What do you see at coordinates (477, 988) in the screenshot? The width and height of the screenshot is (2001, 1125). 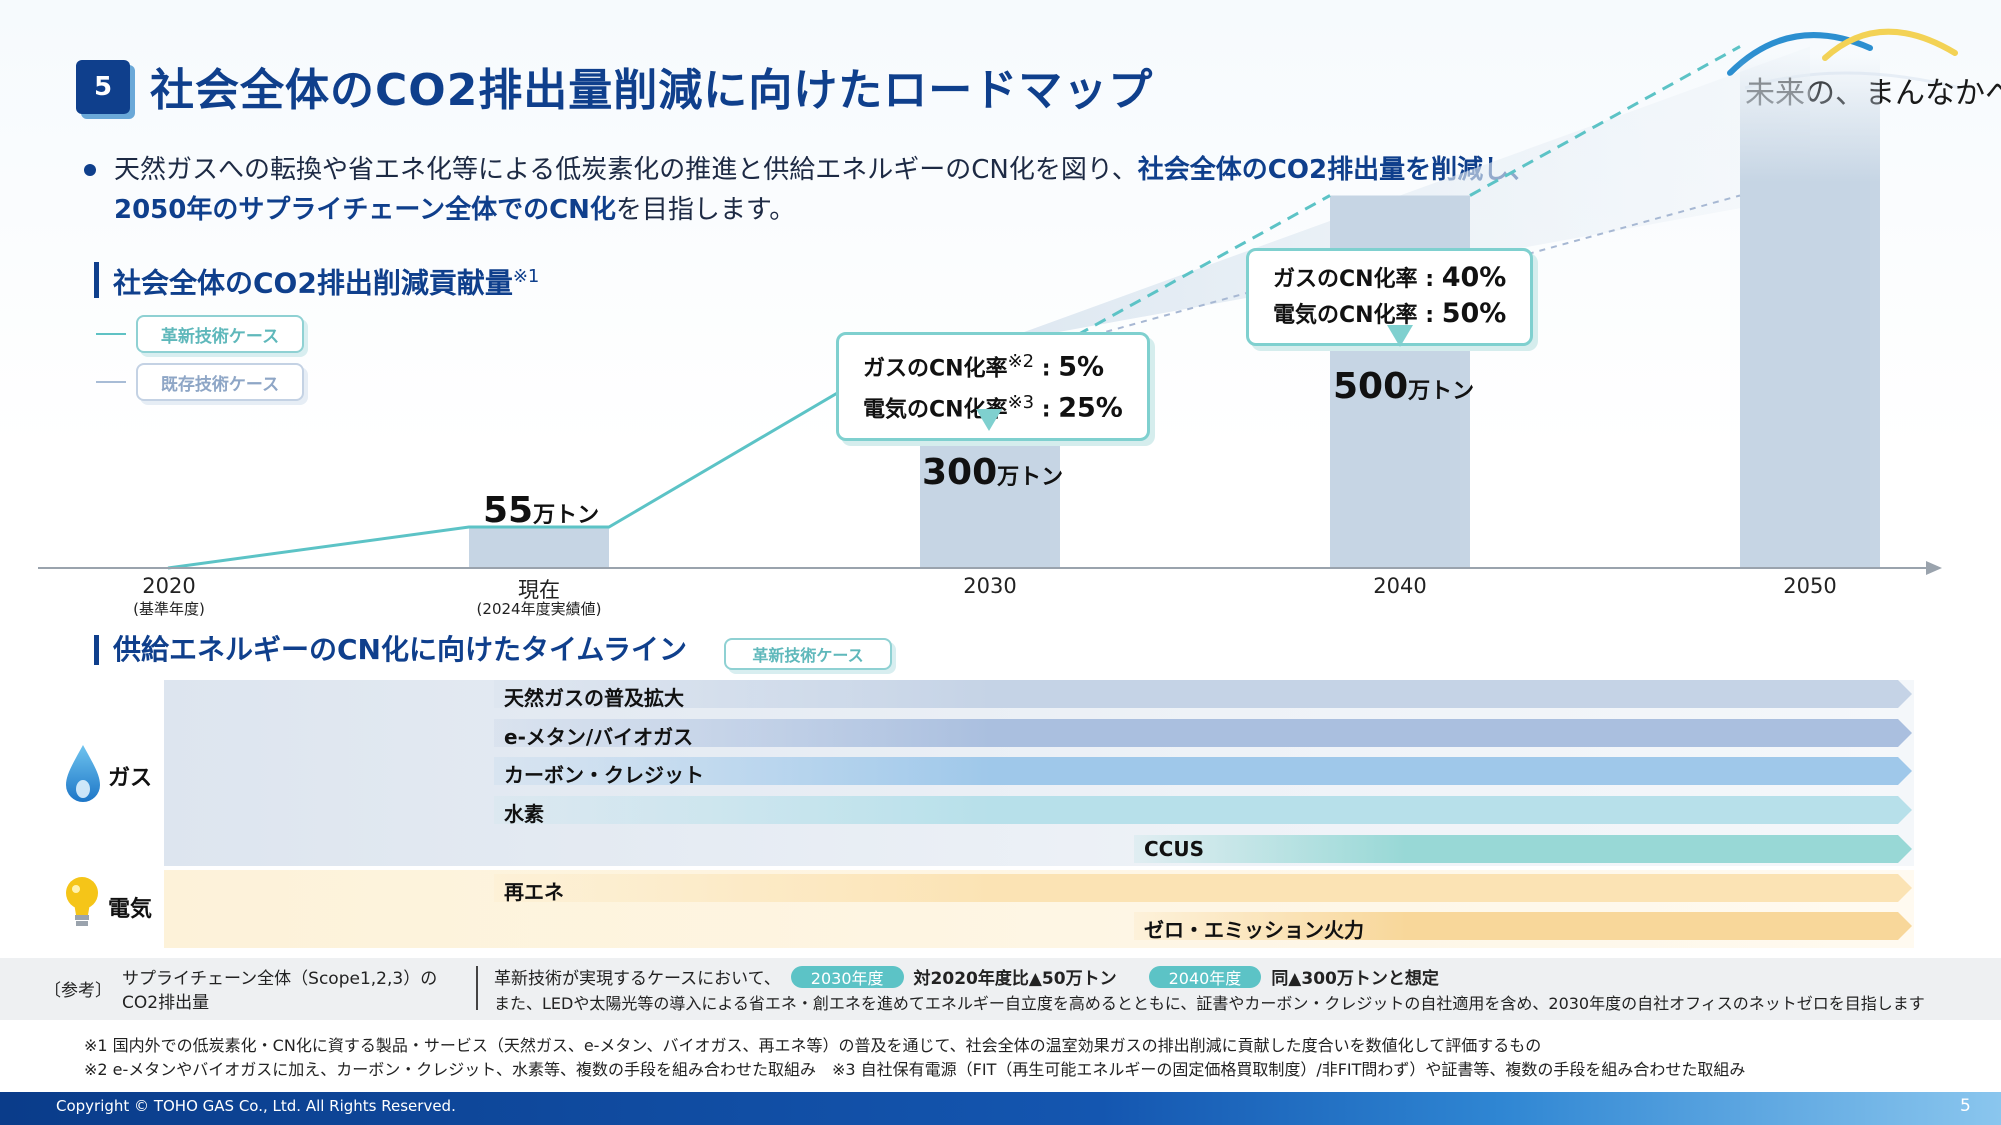 I see `reference-divider` at bounding box center [477, 988].